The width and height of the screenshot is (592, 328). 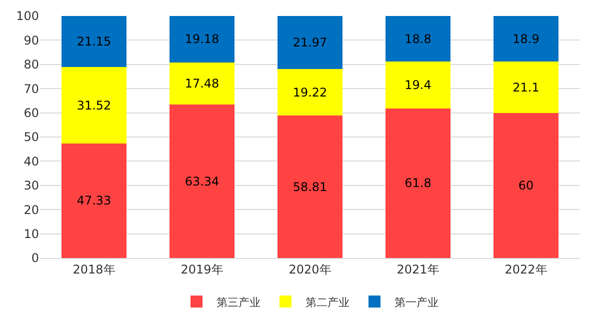 I want to click on y-tick-label: 50, so click(x=31, y=137).